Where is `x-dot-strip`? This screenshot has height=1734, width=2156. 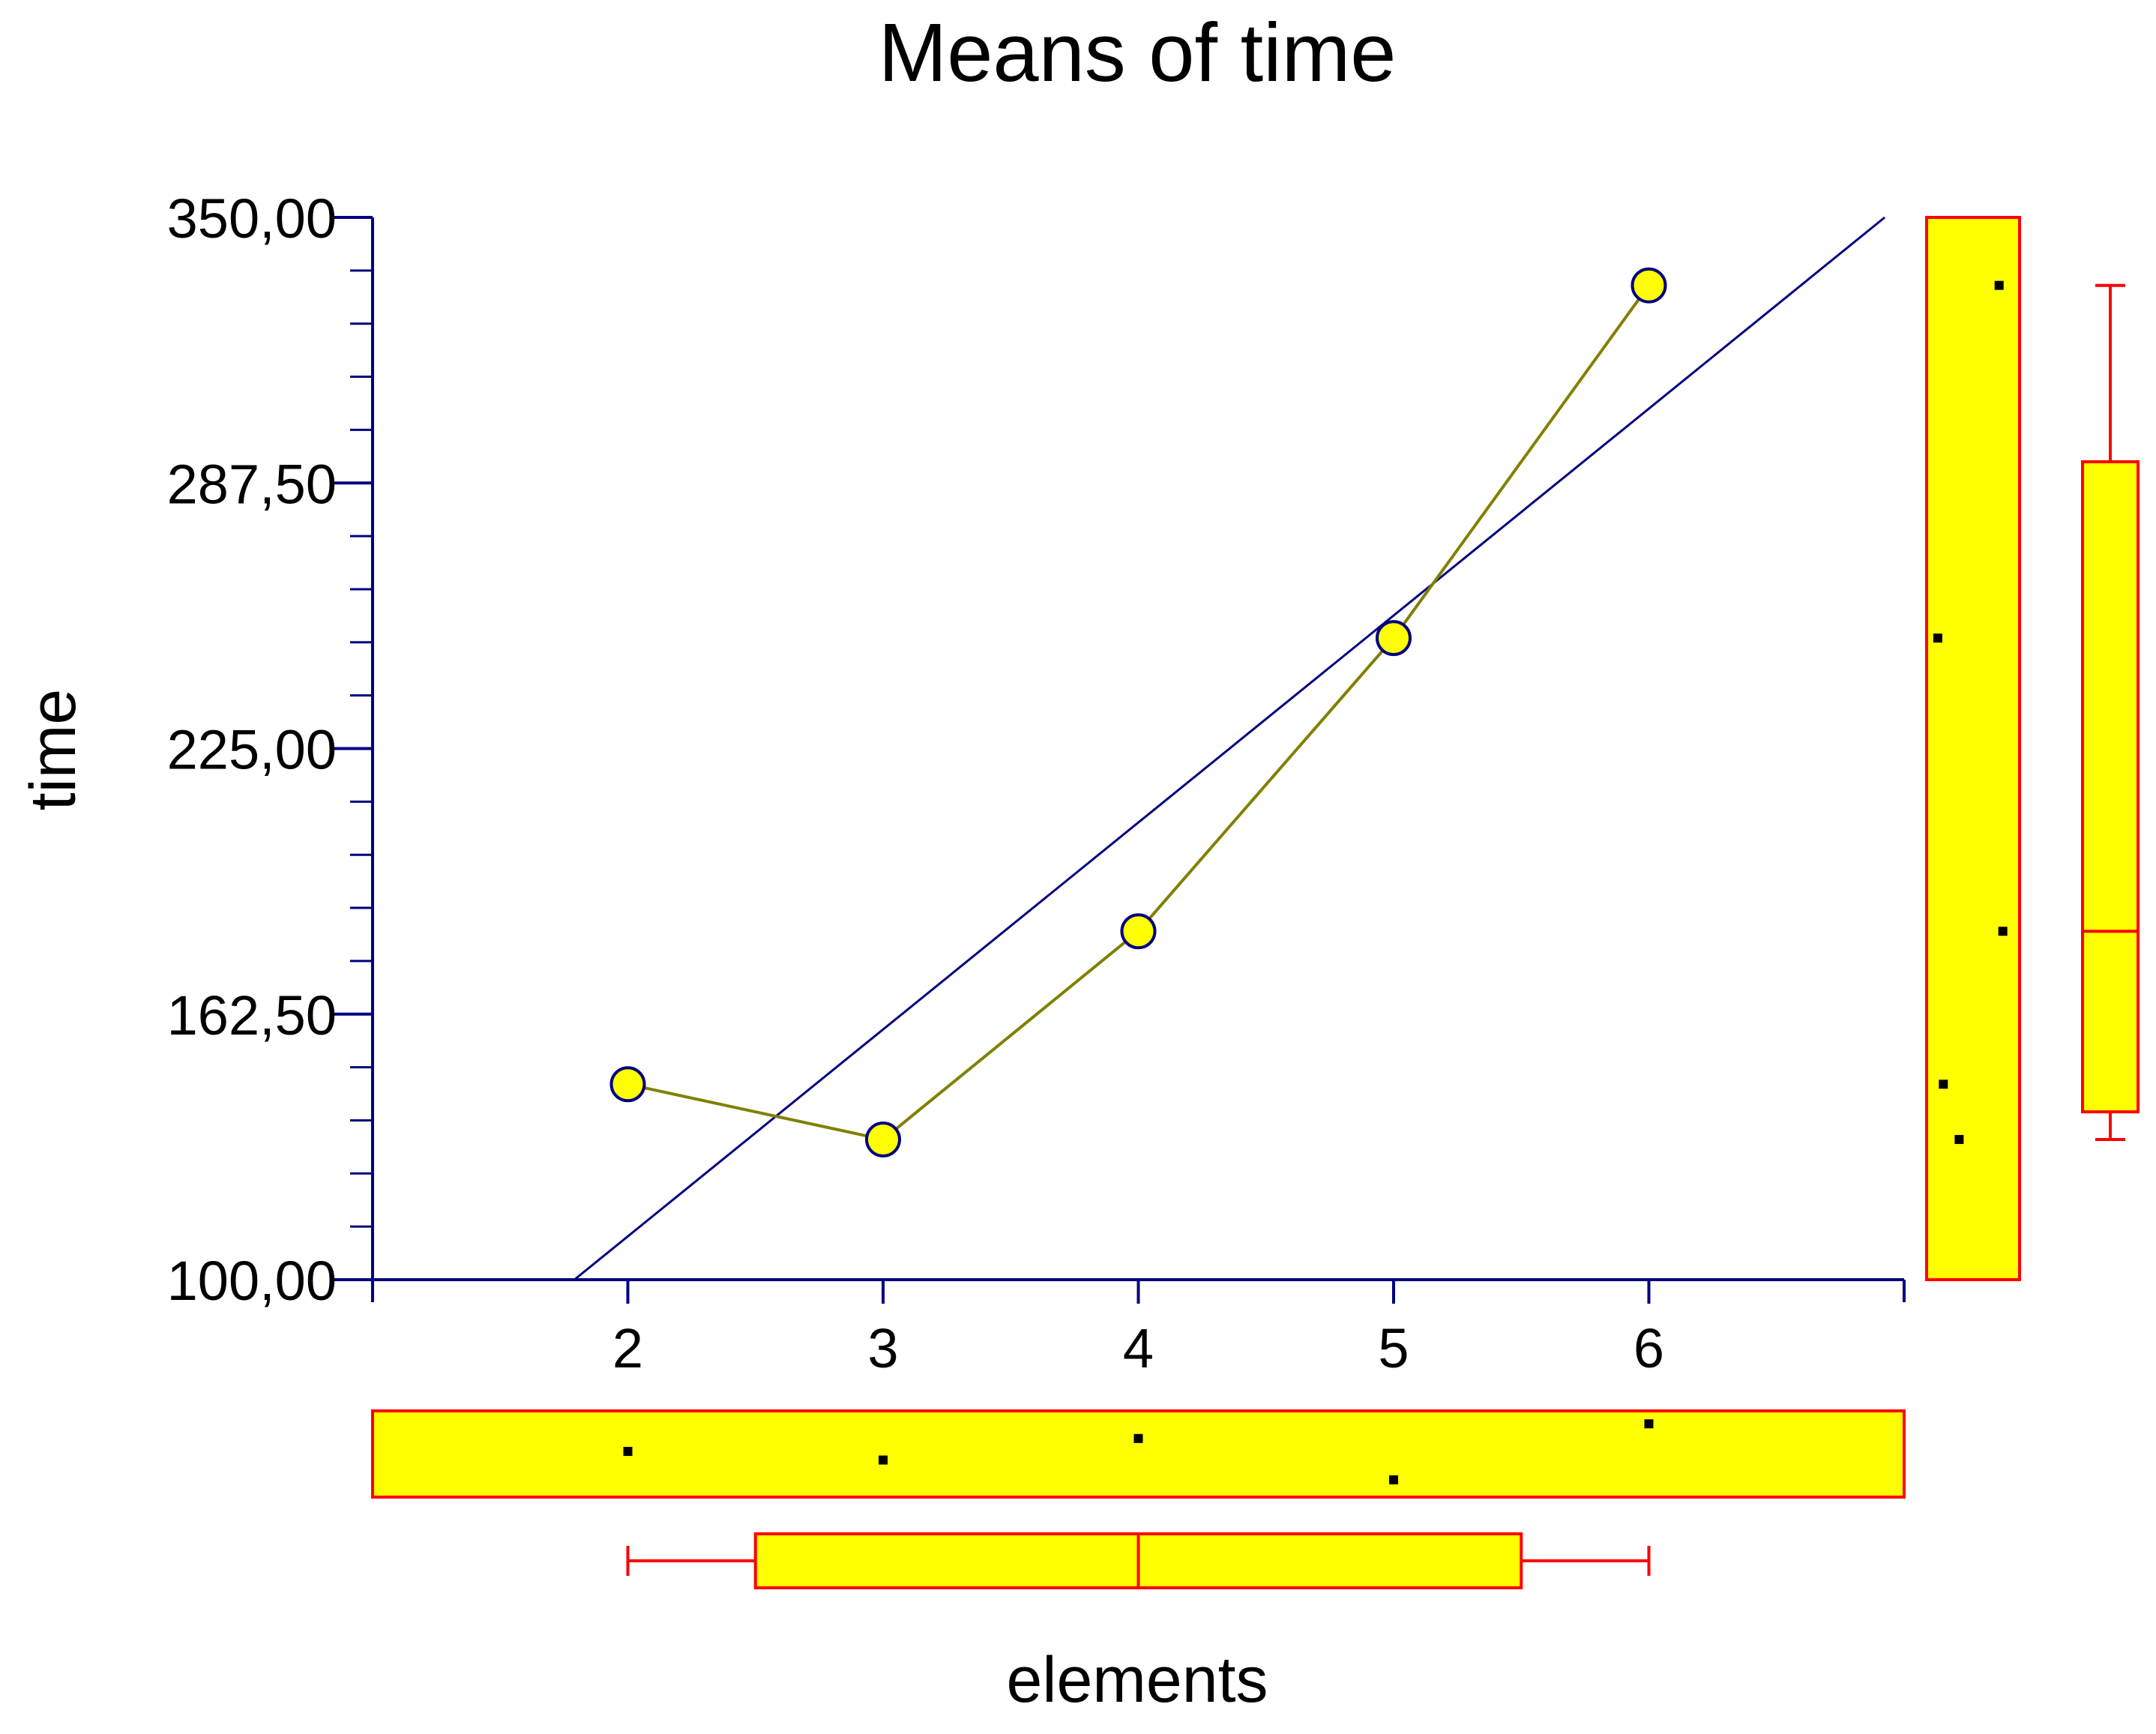
x-dot-strip is located at coordinates (1138, 1454).